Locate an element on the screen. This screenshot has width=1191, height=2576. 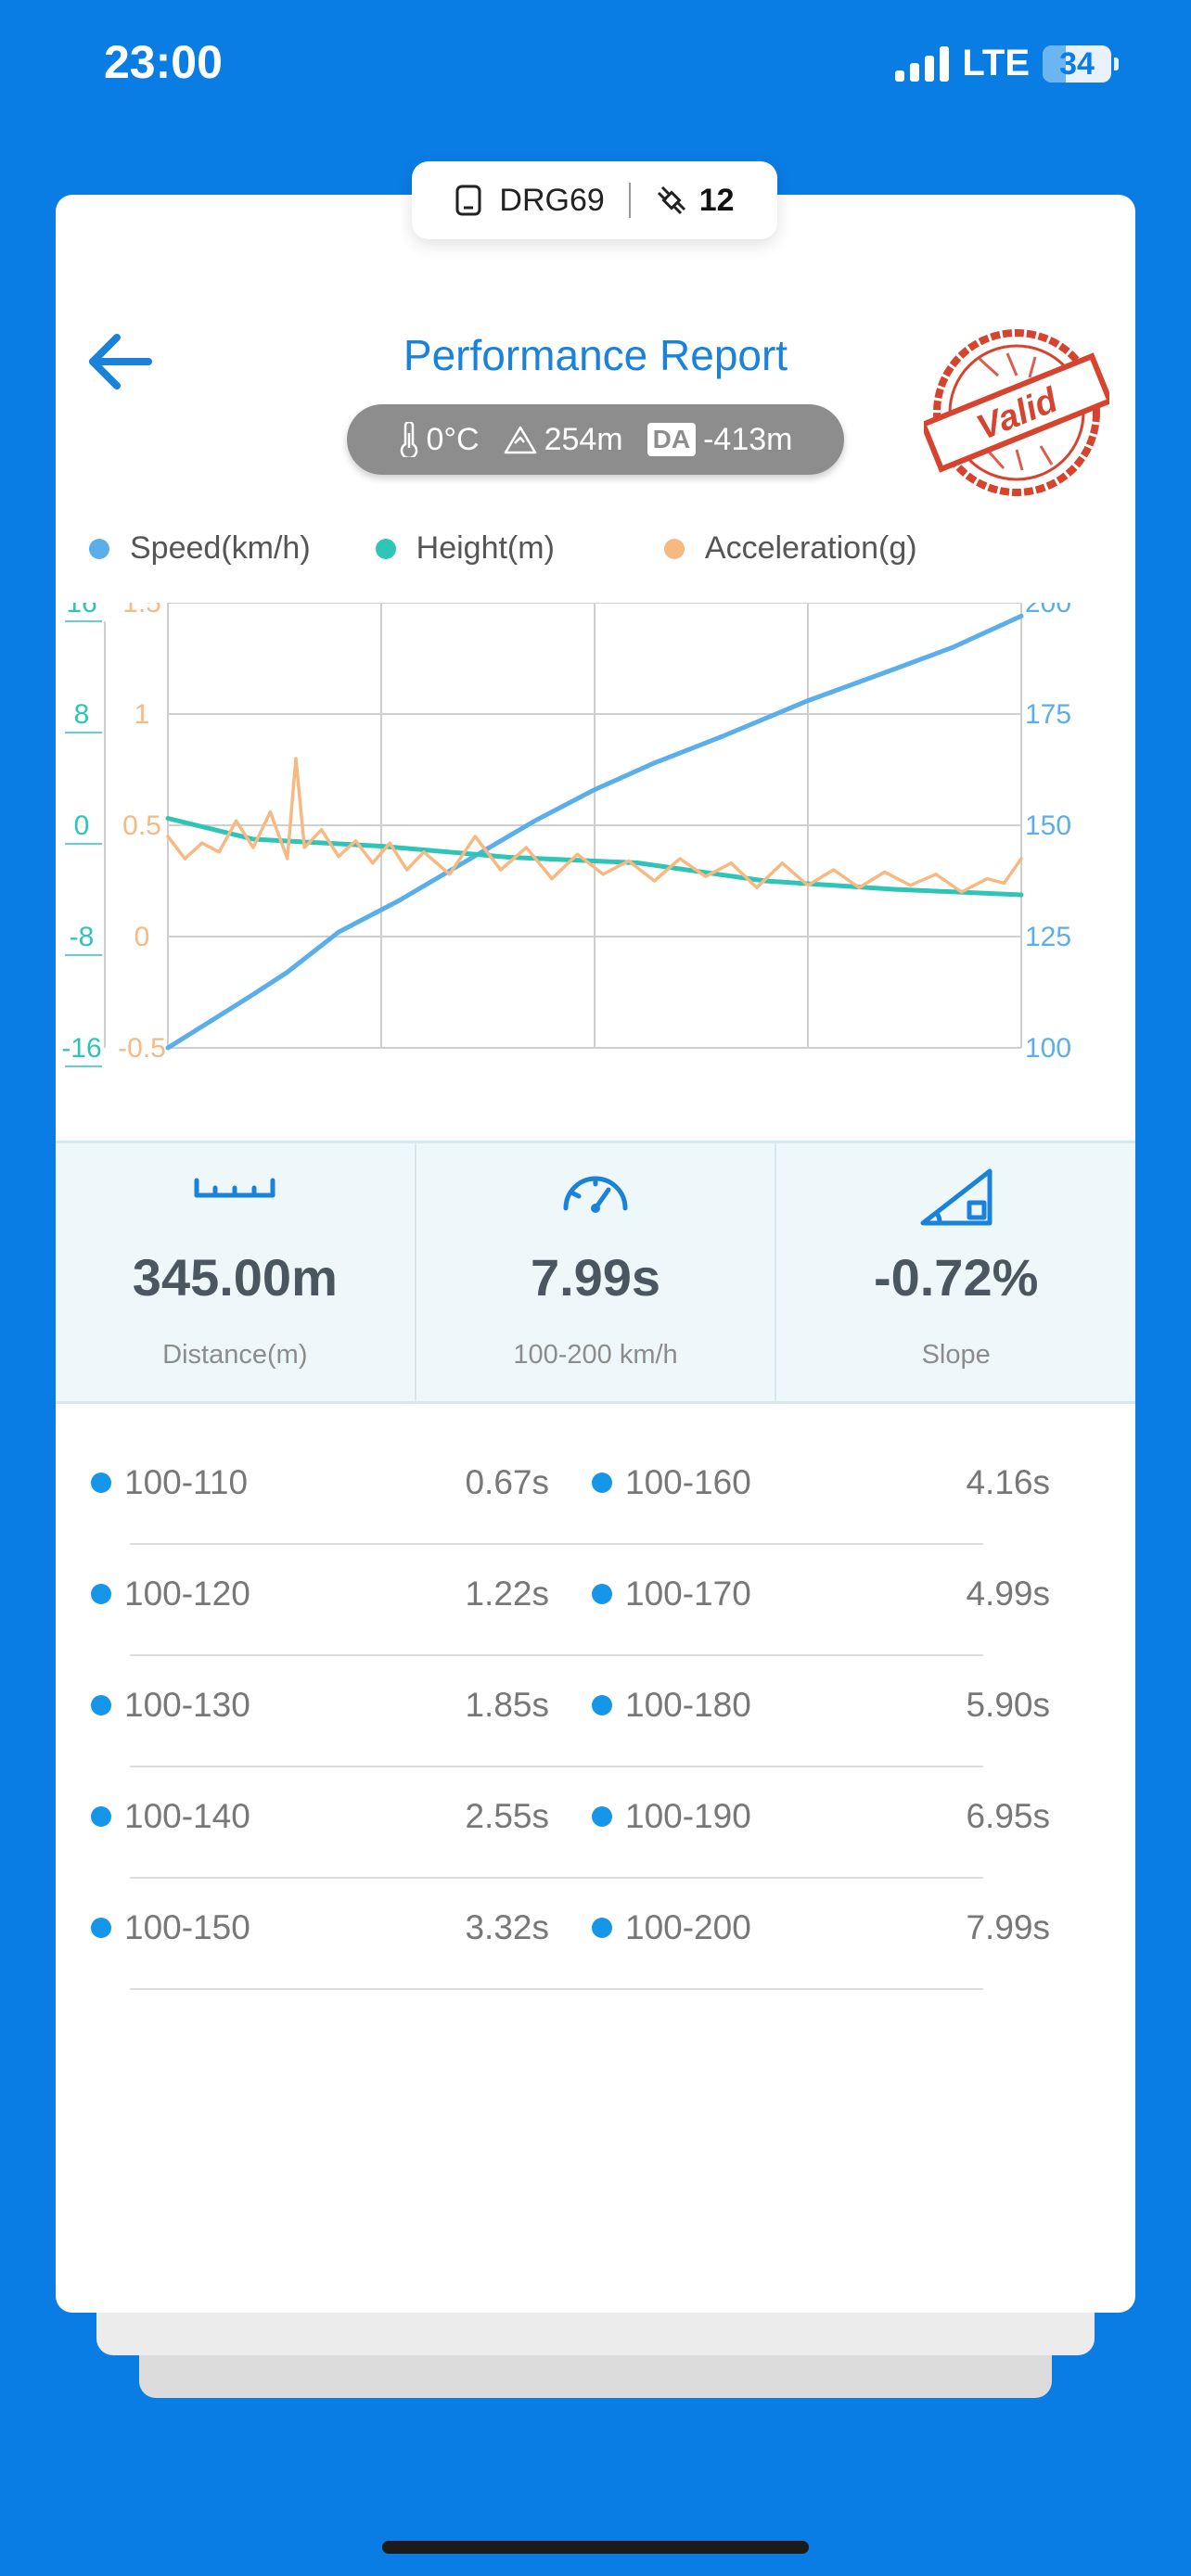
split-range: 100-120 is located at coordinates (187, 1594).